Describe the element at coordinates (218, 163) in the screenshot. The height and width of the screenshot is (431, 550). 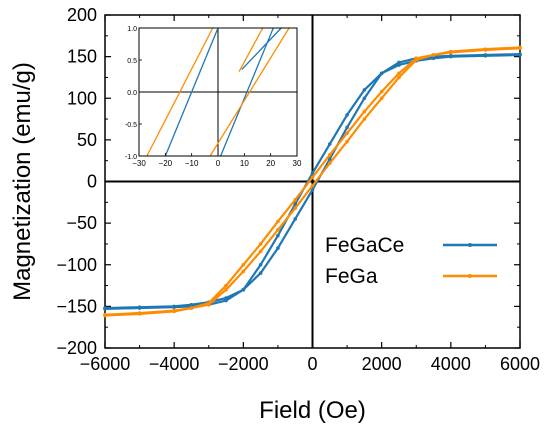
I see `inset-x-tick-label: 0` at that location.